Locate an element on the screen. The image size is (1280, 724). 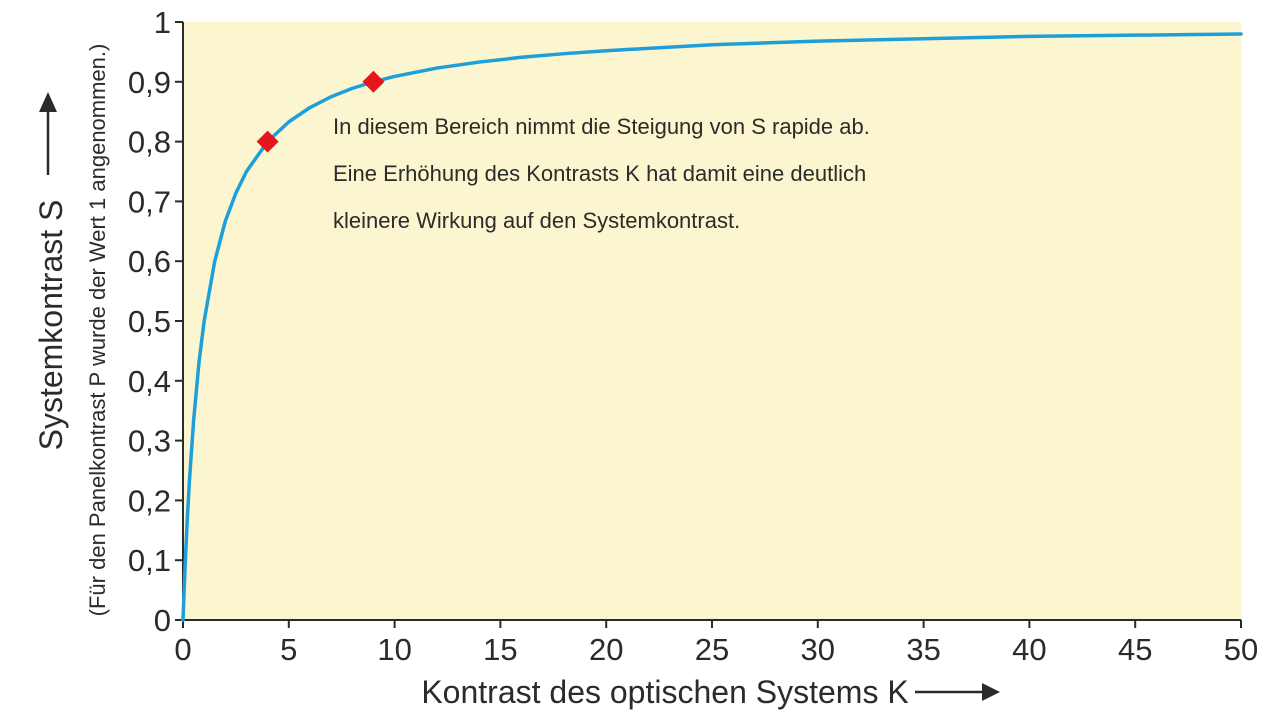
annotation-line: kleinere Wirkung auf den Systemkontrast. is located at coordinates (536, 220).